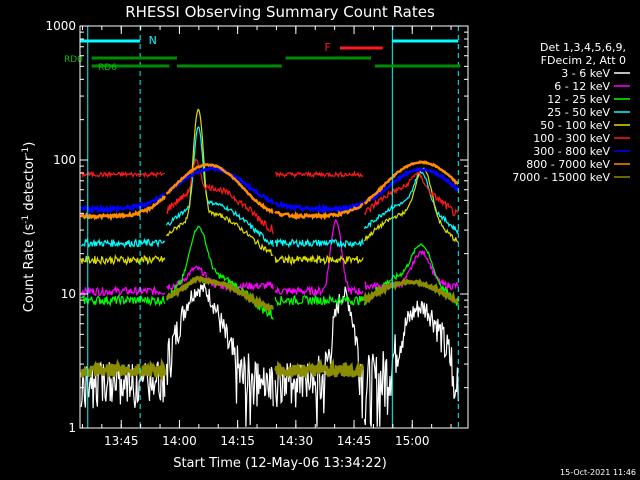 This screenshot has height=480, width=640. What do you see at coordinates (575, 125) in the screenshot?
I see `legend-entry-label: 50 - 100 keV` at bounding box center [575, 125].